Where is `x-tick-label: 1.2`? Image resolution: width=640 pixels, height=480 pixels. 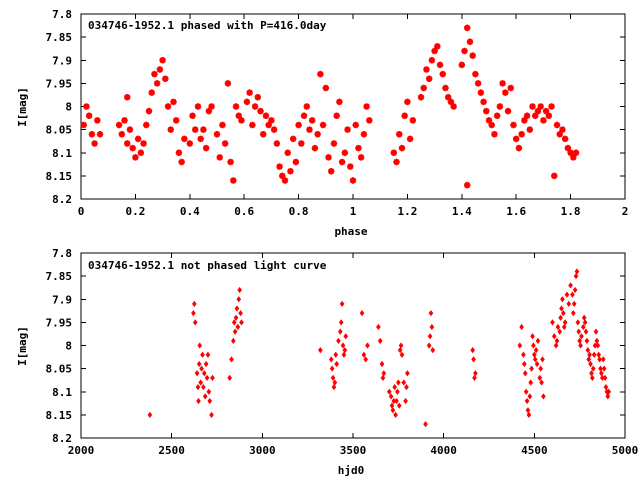 x-tick-label: 1.2 is located at coordinates (407, 211).